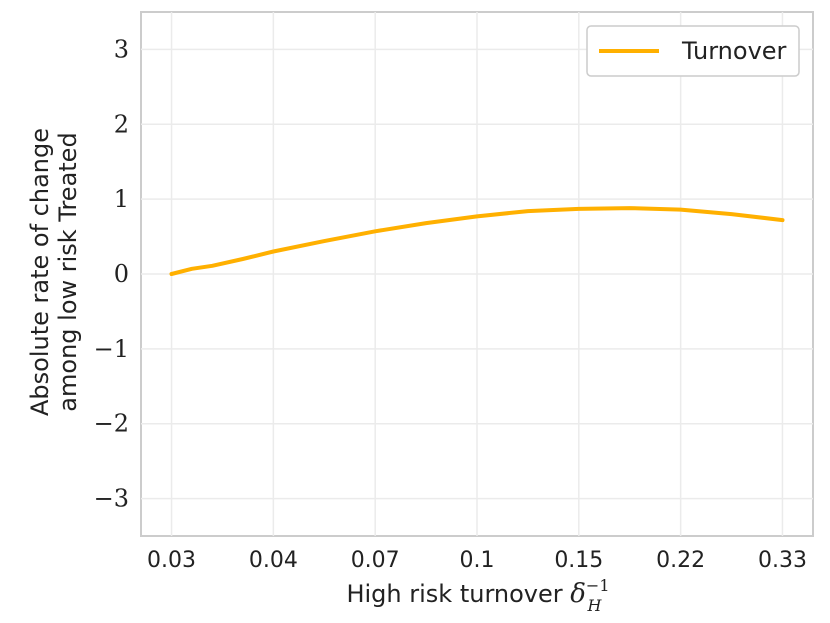 This screenshot has width=830, height=623. I want to click on legend-label-turnover: Turnover, so click(734, 51).